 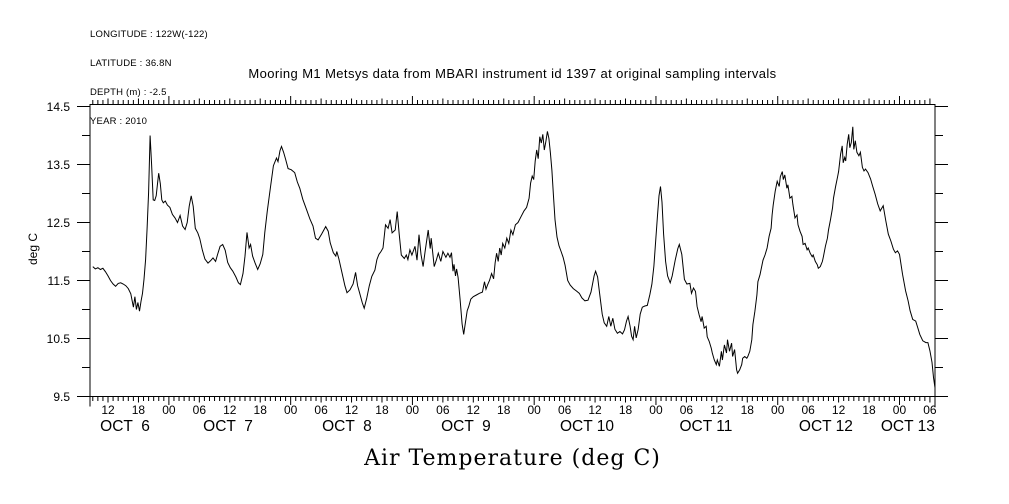 I want to click on metadata-year: YEAR : 2010, so click(x=119, y=121).